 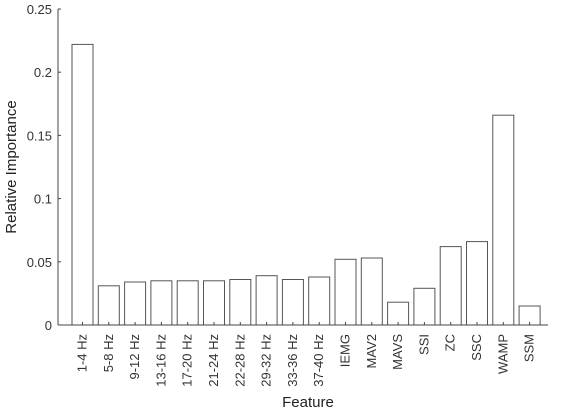 I want to click on y-tick-label: 0.25, so click(x=39, y=9).